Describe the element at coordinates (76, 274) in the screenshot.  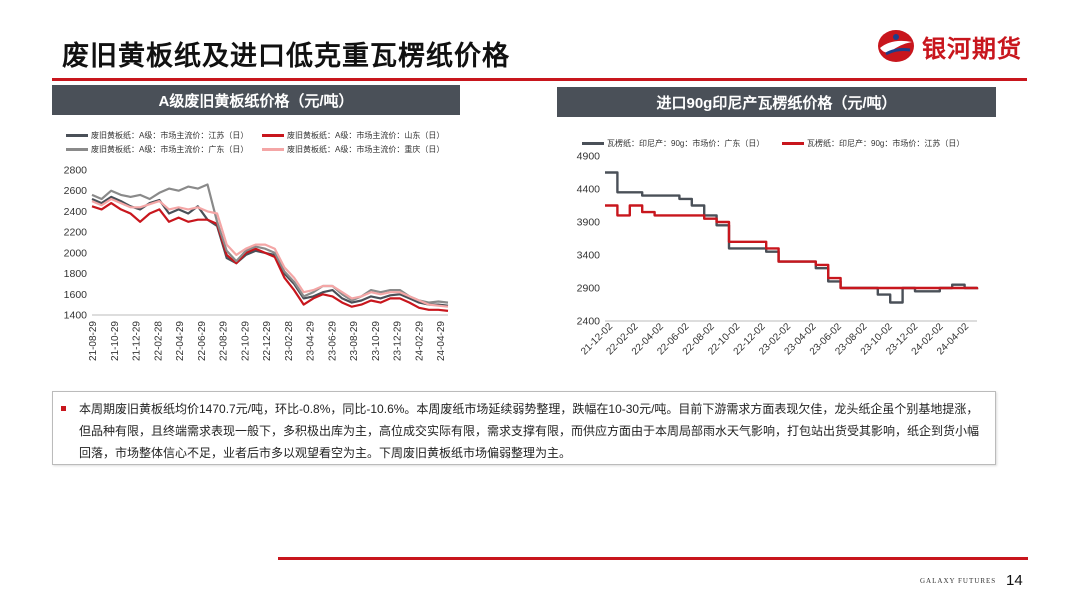
I see `y-tick-label: 1800` at that location.